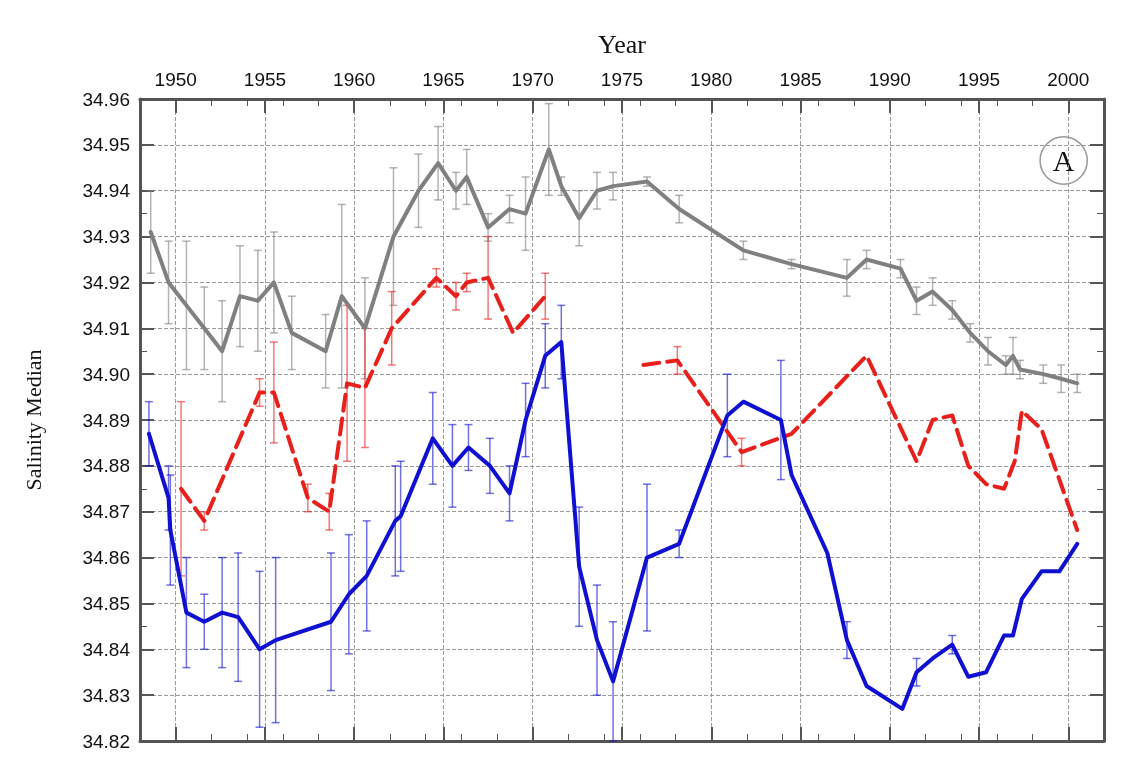 The image size is (1128, 761). Describe the element at coordinates (1068, 79) in the screenshot. I see `x-tick-label: 2000` at that location.